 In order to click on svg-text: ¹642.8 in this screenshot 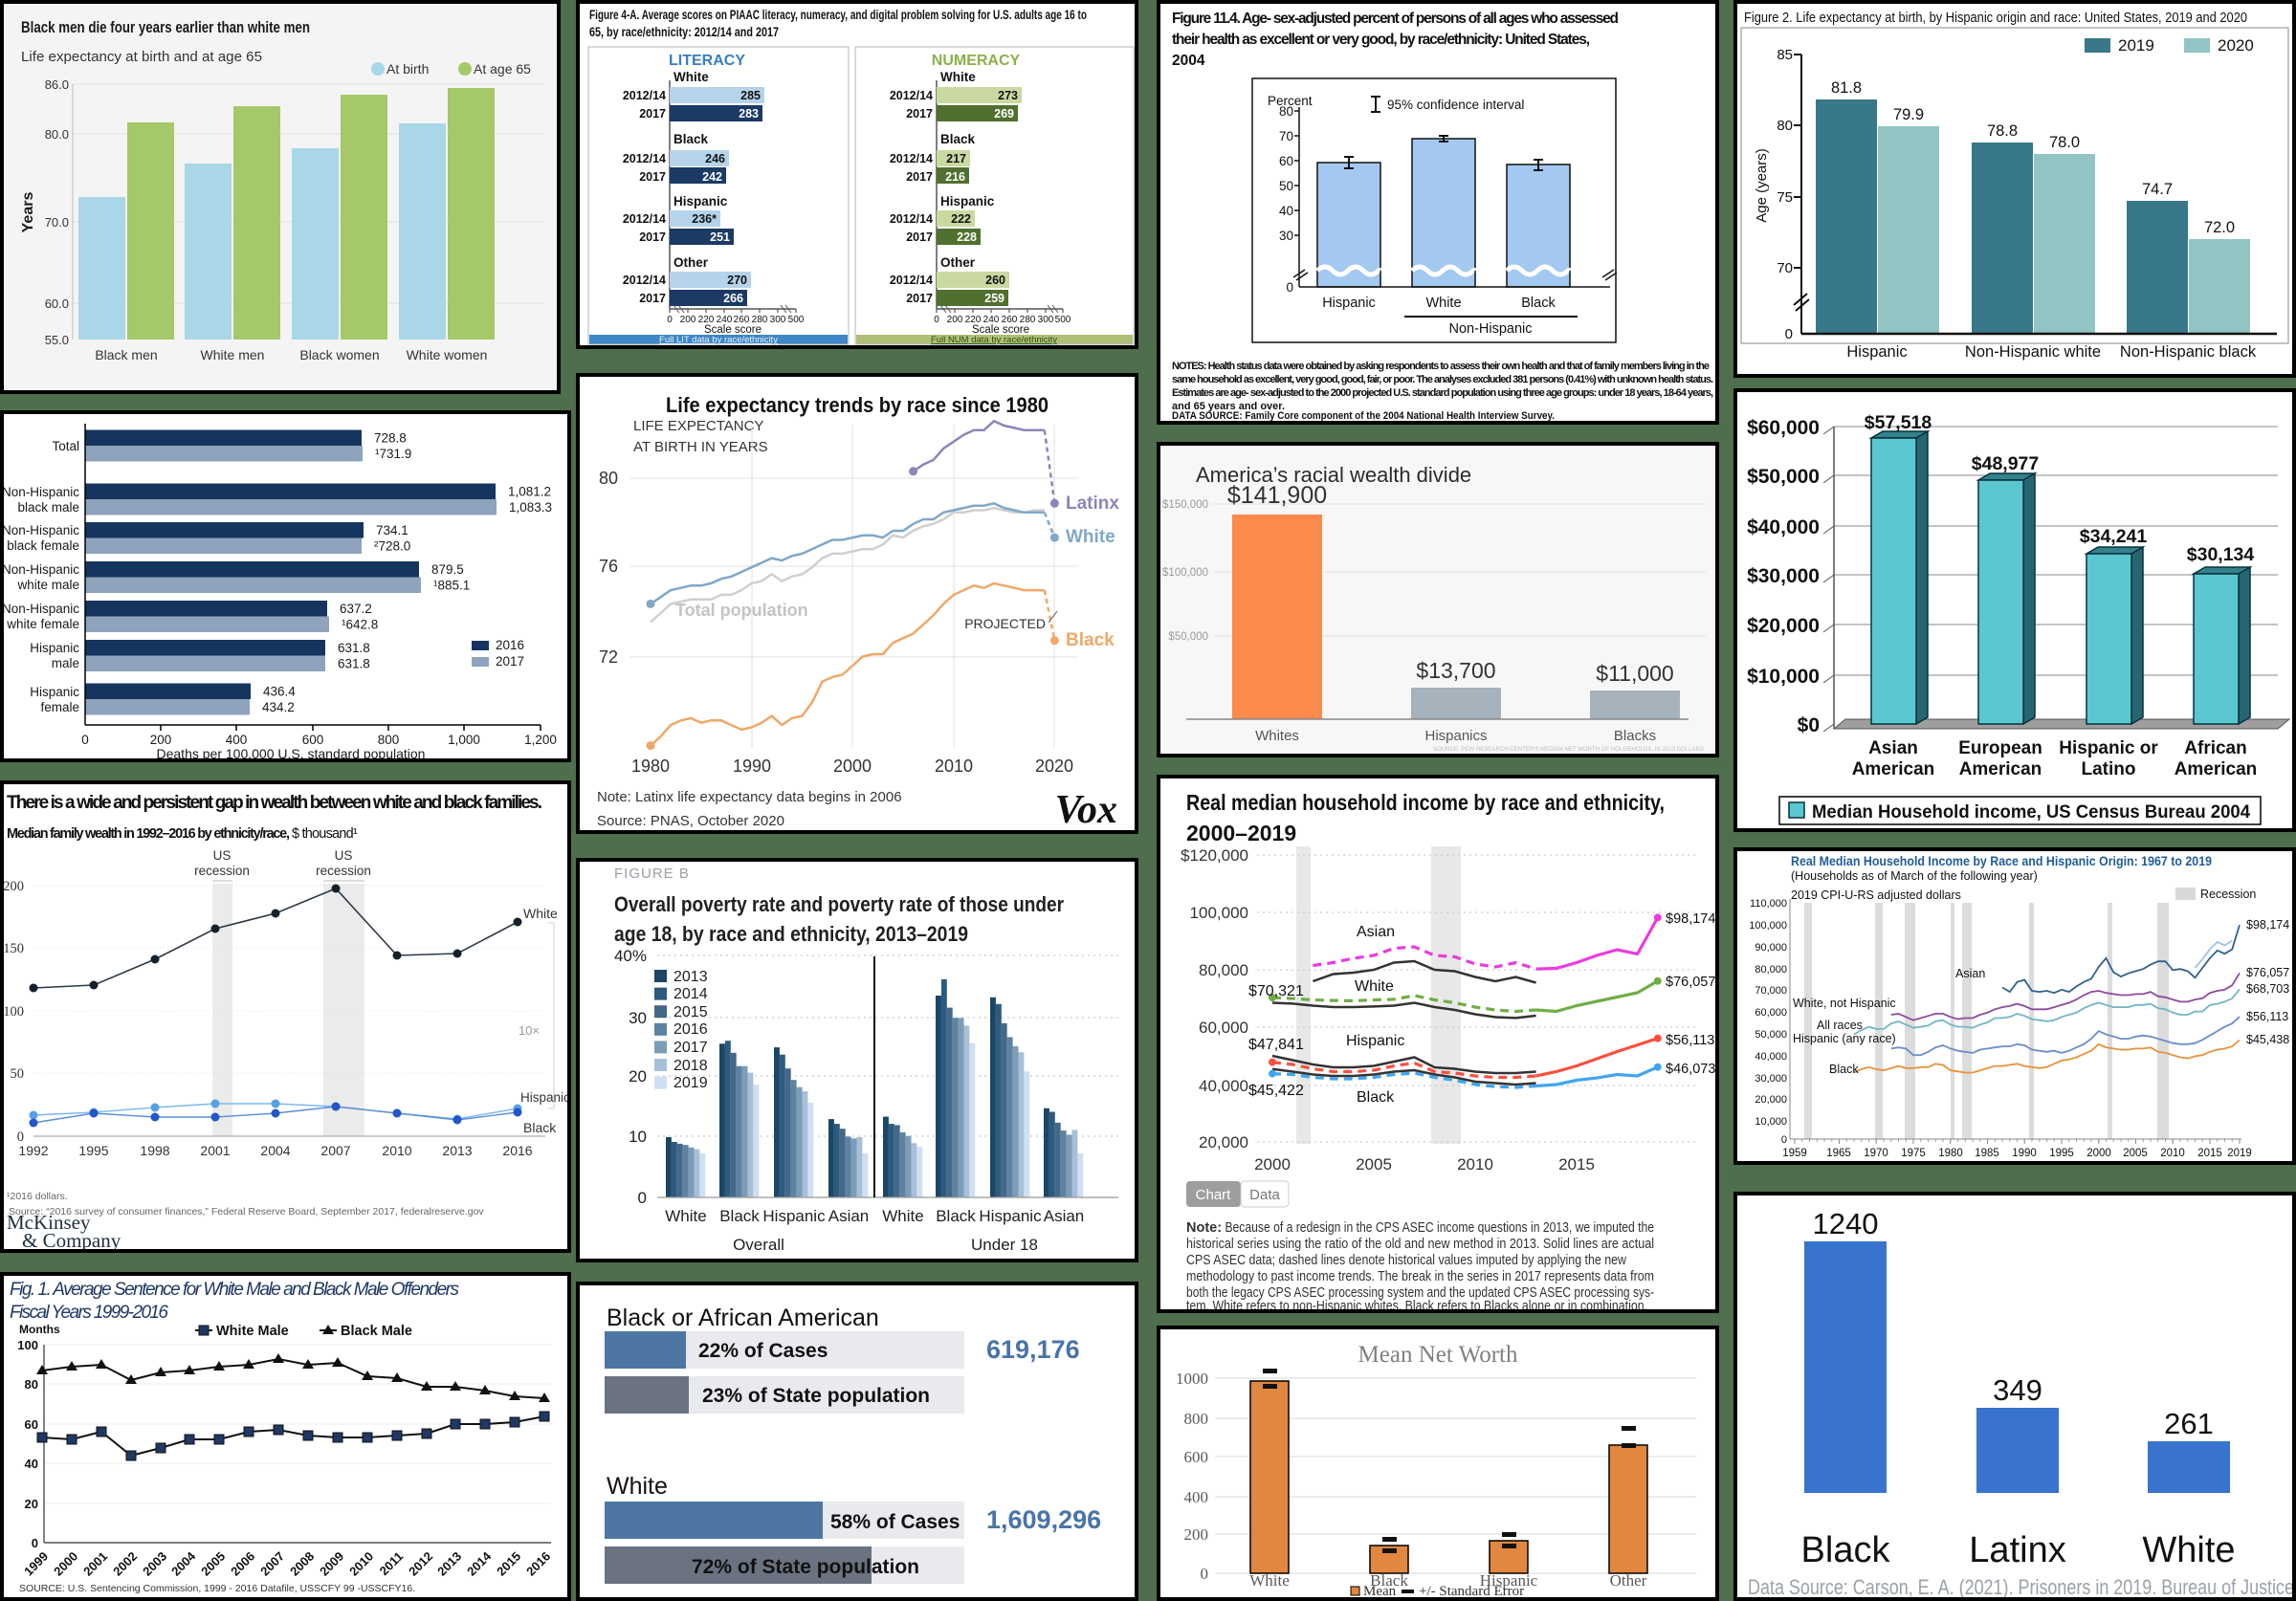, I will do `click(360, 625)`.